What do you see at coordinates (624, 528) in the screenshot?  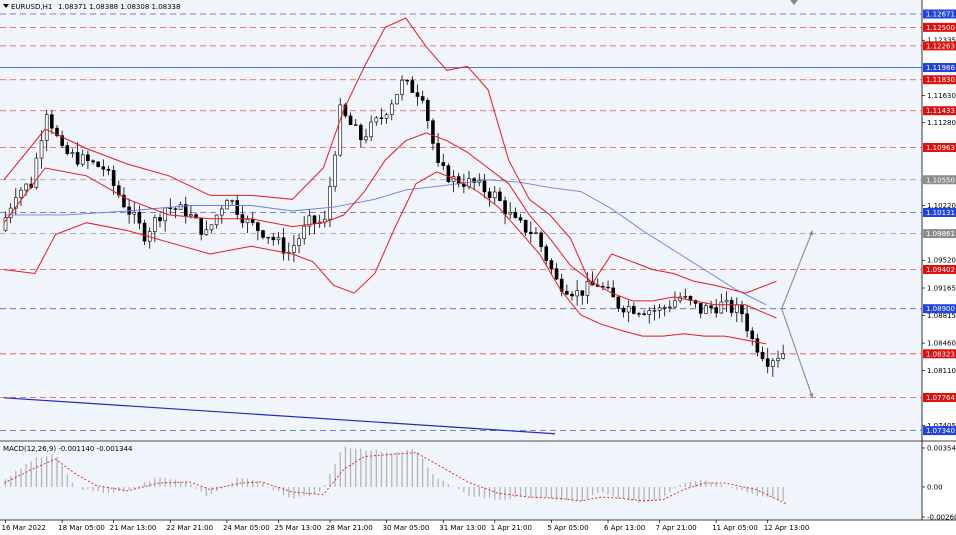 I see `time-tick-label: 6 Apr 13:00` at bounding box center [624, 528].